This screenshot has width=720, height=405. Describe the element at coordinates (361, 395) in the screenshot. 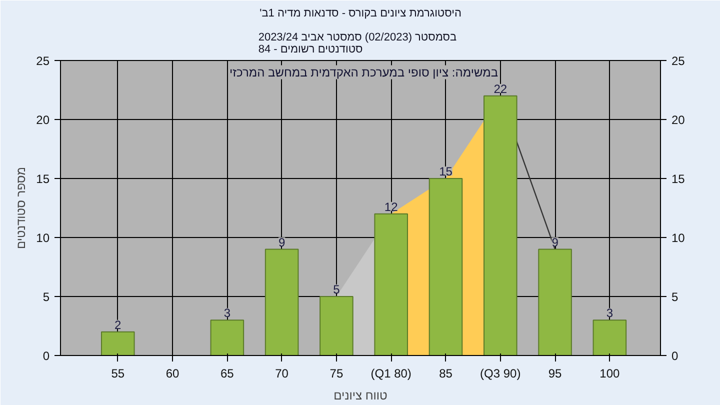

I see `x-axis-title: טווח ציונים` at that location.